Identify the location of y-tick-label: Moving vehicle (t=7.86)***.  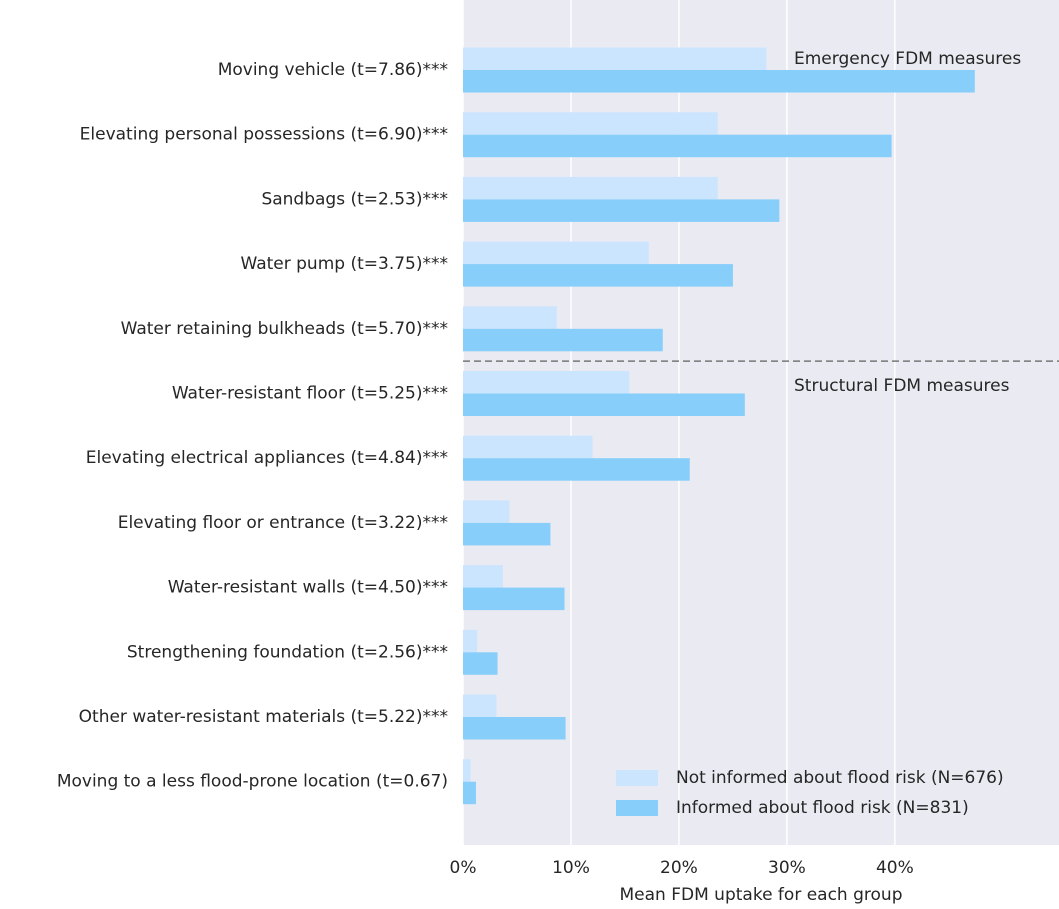
(333, 70).